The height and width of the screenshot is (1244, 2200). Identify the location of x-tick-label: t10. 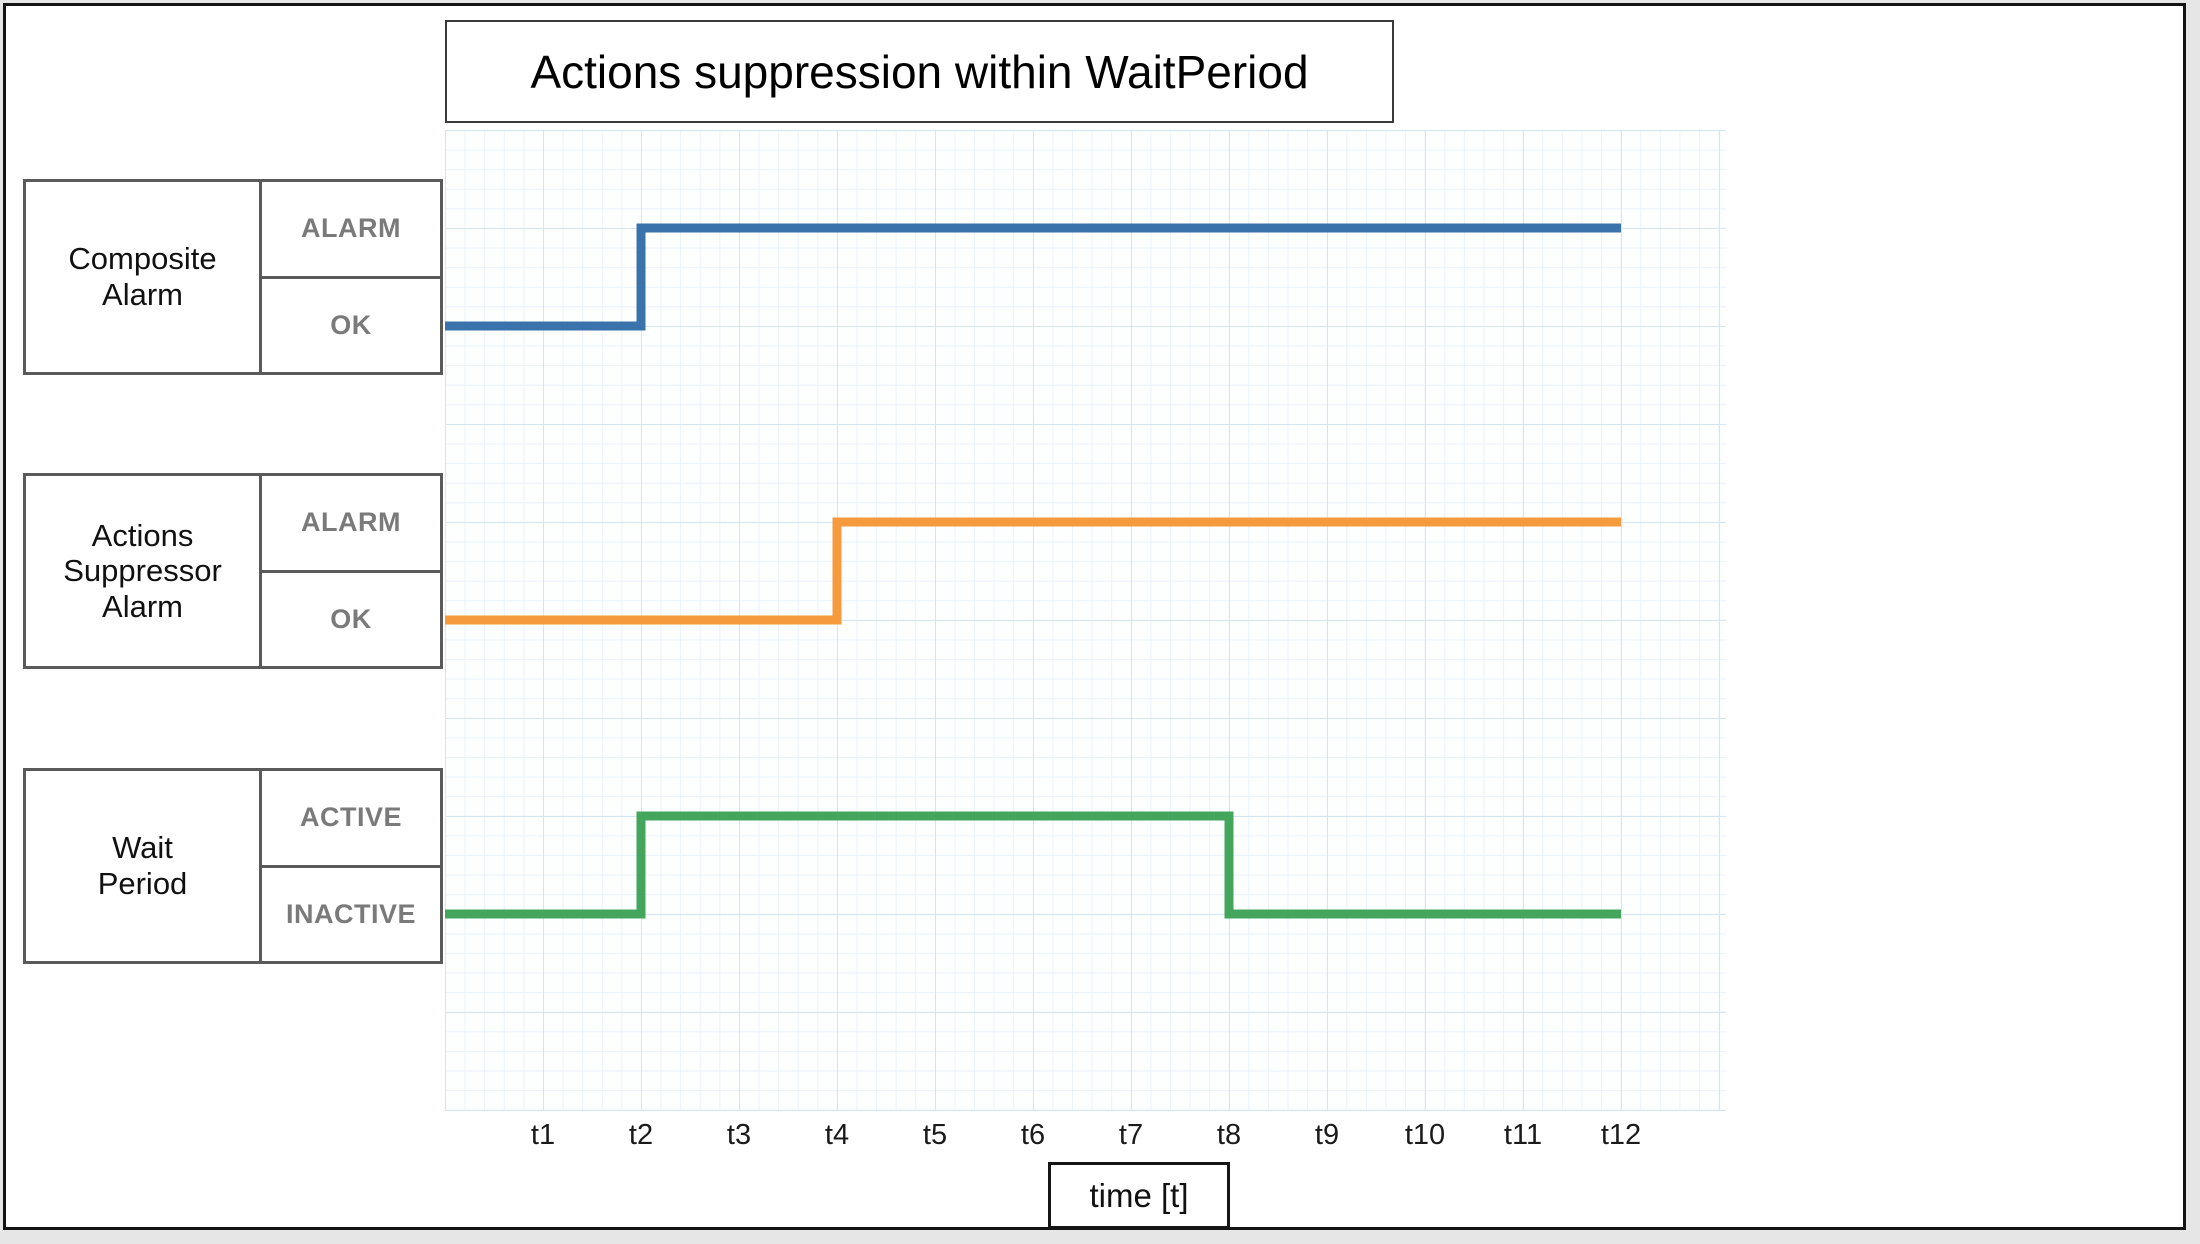
(1425, 1135).